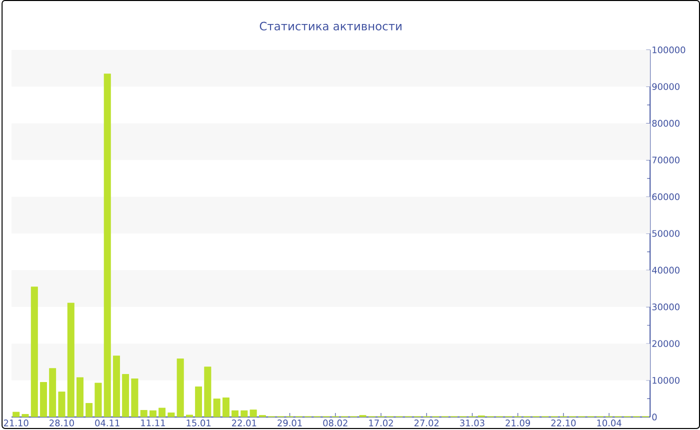 The width and height of the screenshot is (700, 430). What do you see at coordinates (244, 423) in the screenshot?
I see `x-tick-label: 22.01` at bounding box center [244, 423].